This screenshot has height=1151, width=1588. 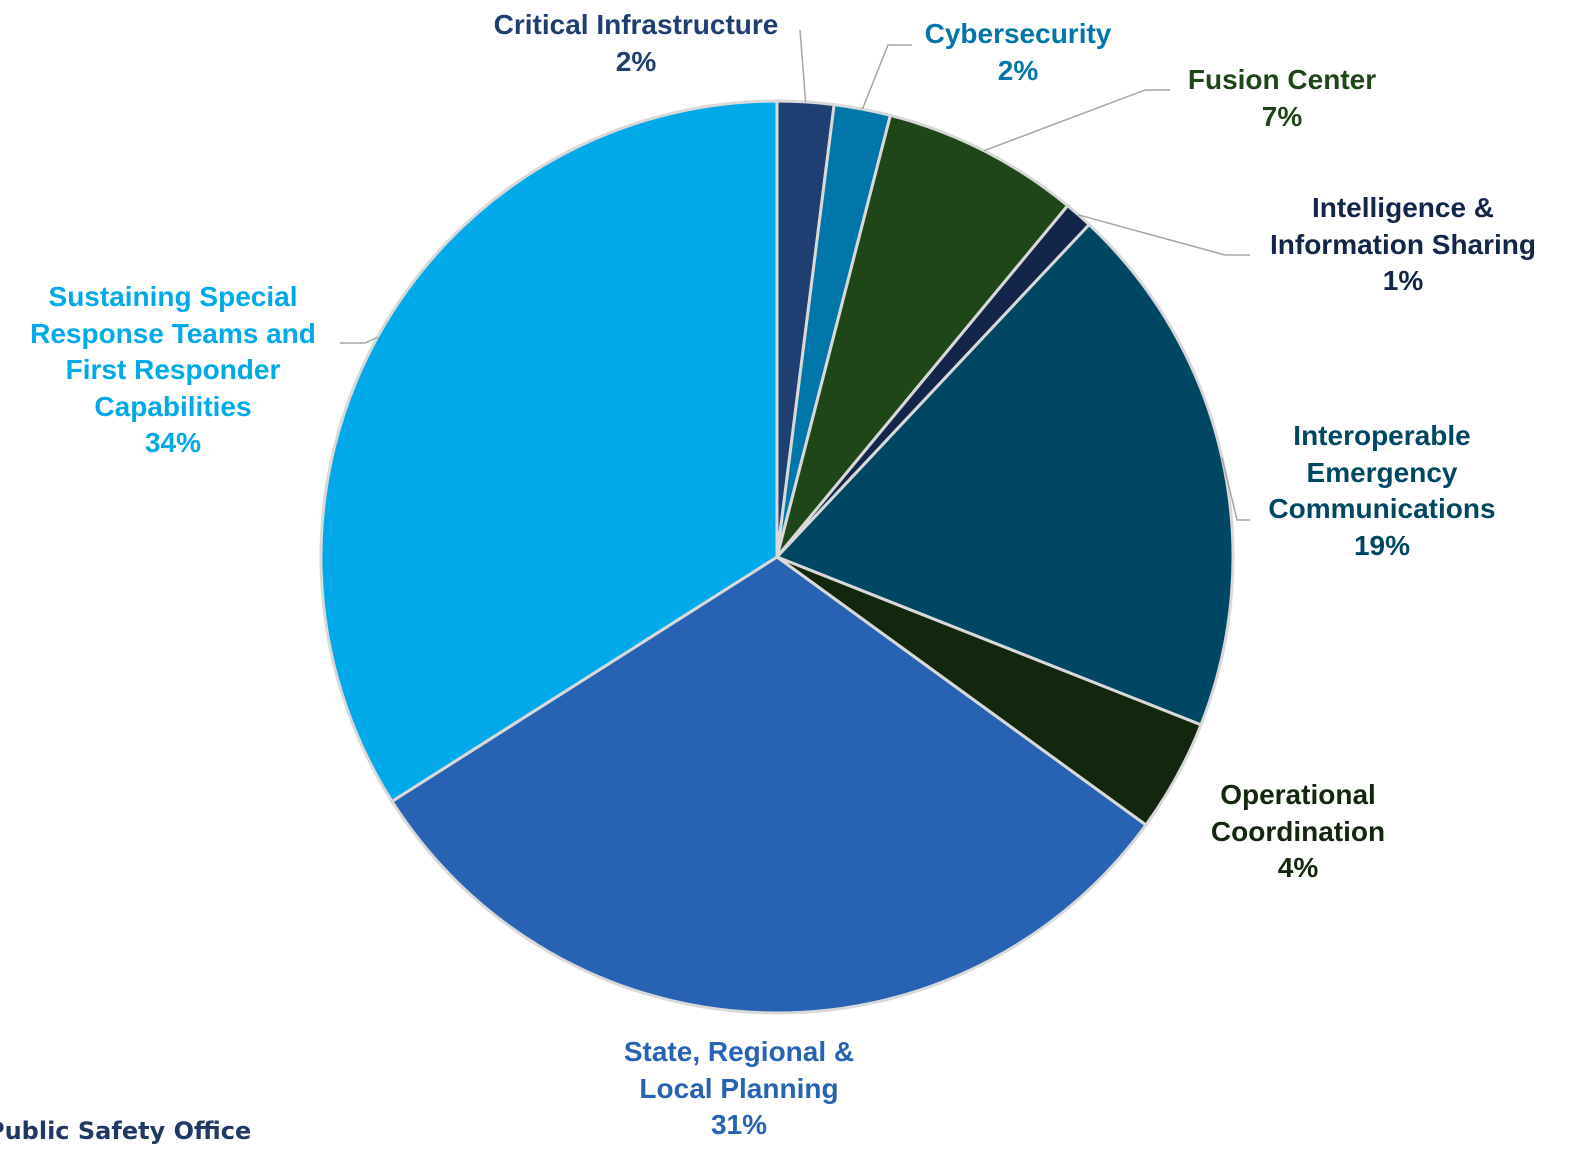 I want to click on category-label: Cybersecurity, so click(x=1018, y=33).